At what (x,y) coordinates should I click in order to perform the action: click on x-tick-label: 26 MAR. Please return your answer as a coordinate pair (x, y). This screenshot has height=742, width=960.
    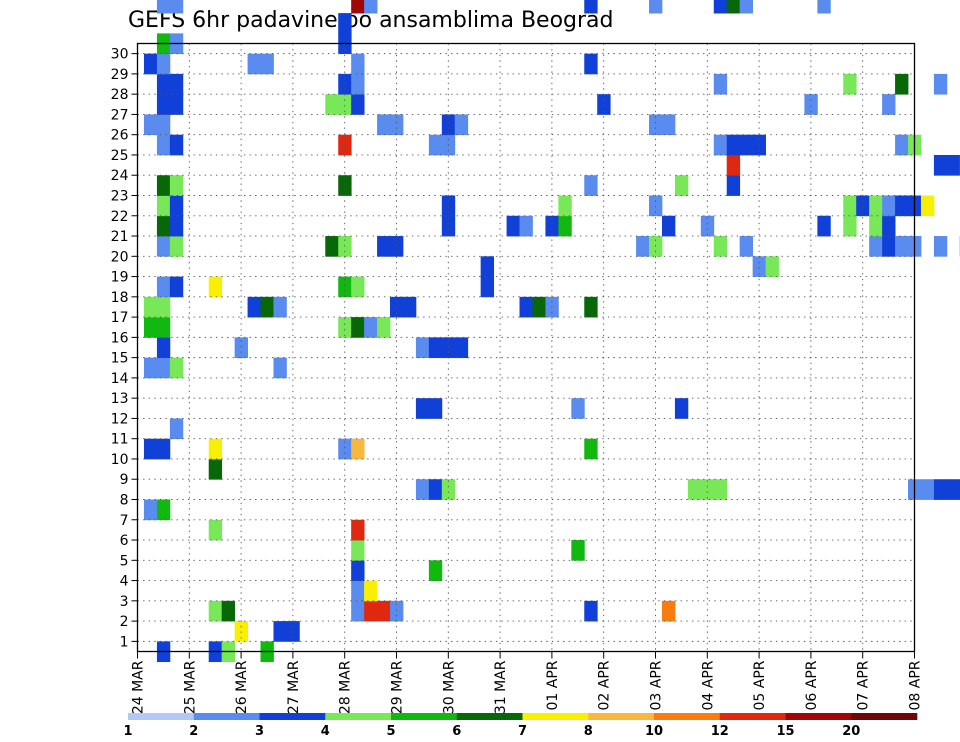
    Looking at the image, I should click on (242, 687).